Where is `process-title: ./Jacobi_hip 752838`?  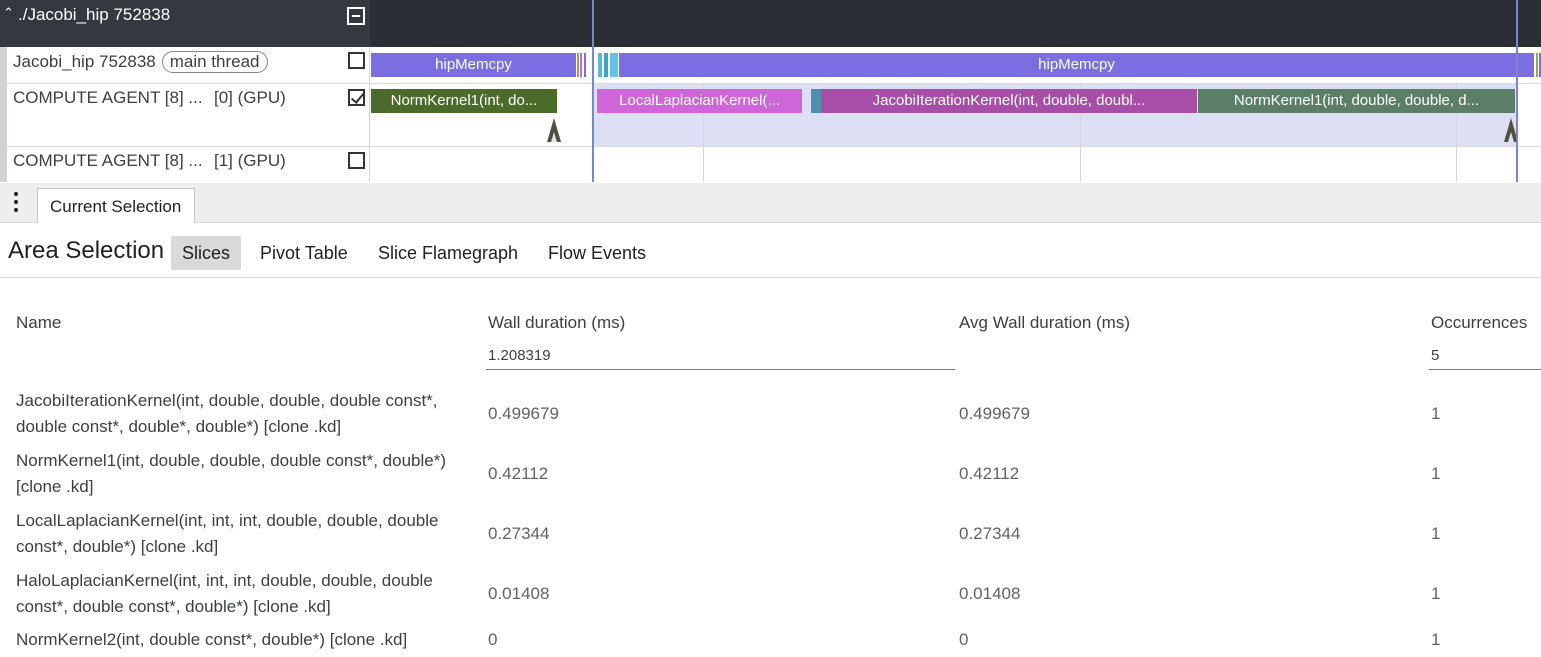
process-title: ./Jacobi_hip 752838 is located at coordinates (94, 14).